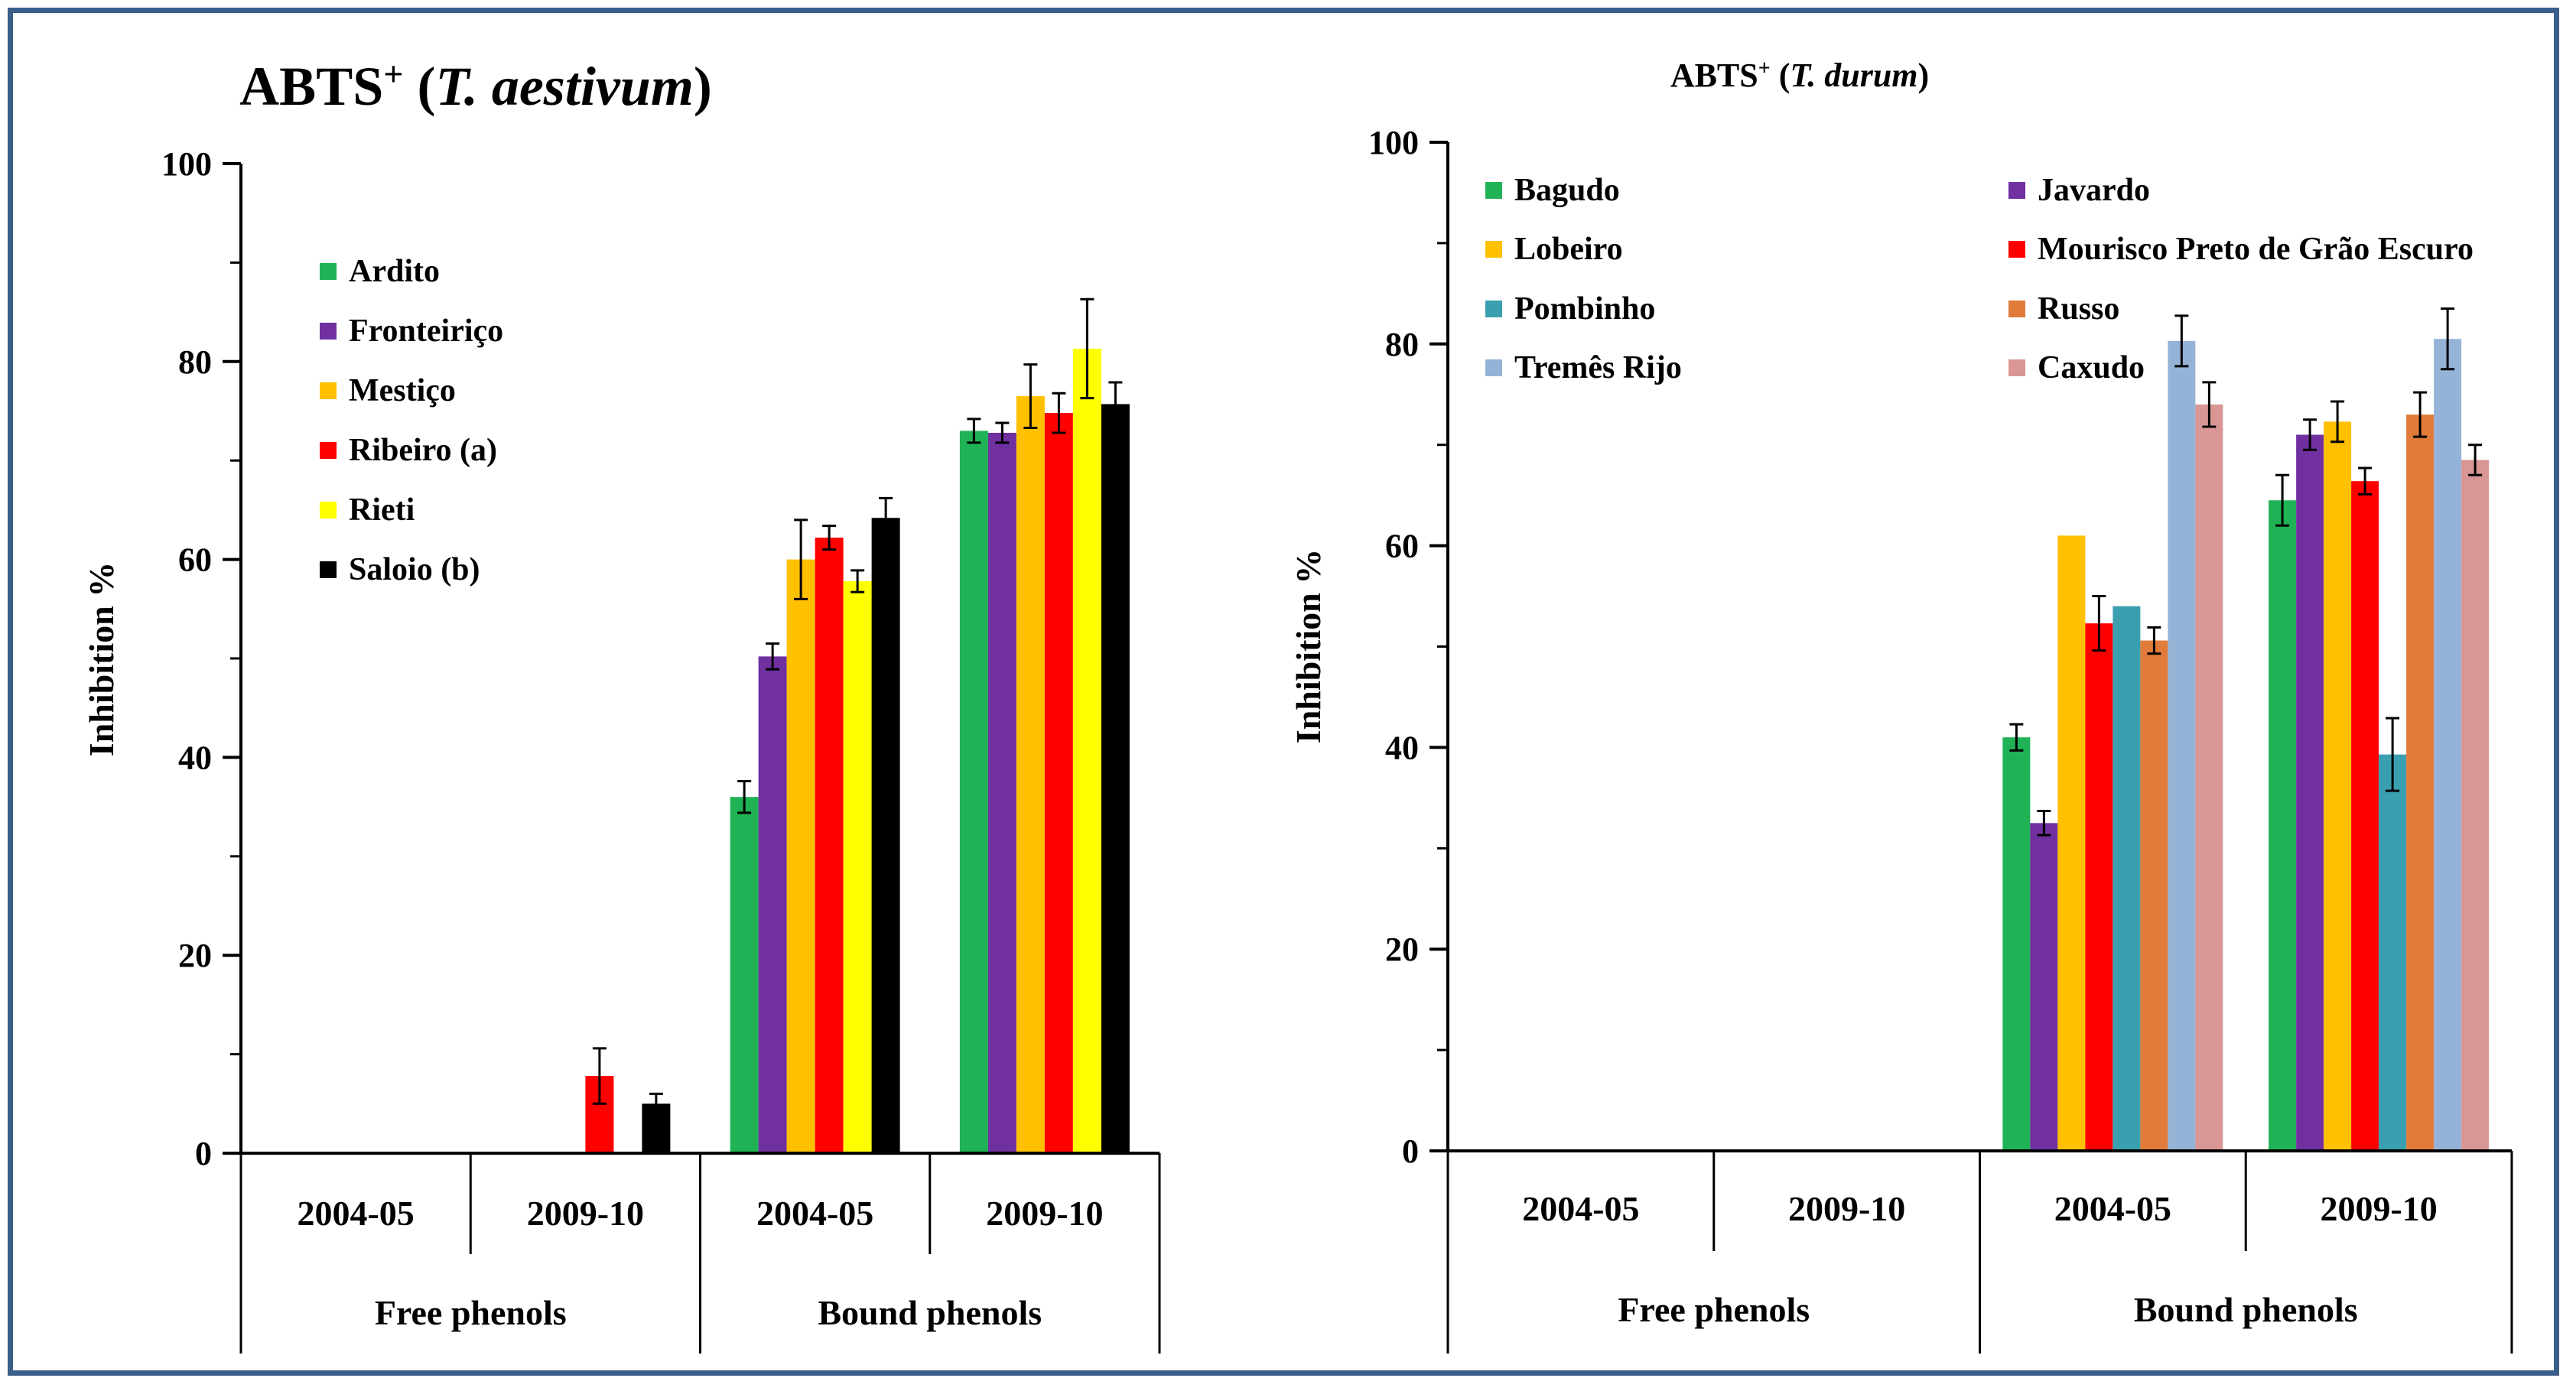 This screenshot has height=1391, width=2576. Describe the element at coordinates (2094, 190) in the screenshot. I see `legend-label-javardo: Javardo` at that location.